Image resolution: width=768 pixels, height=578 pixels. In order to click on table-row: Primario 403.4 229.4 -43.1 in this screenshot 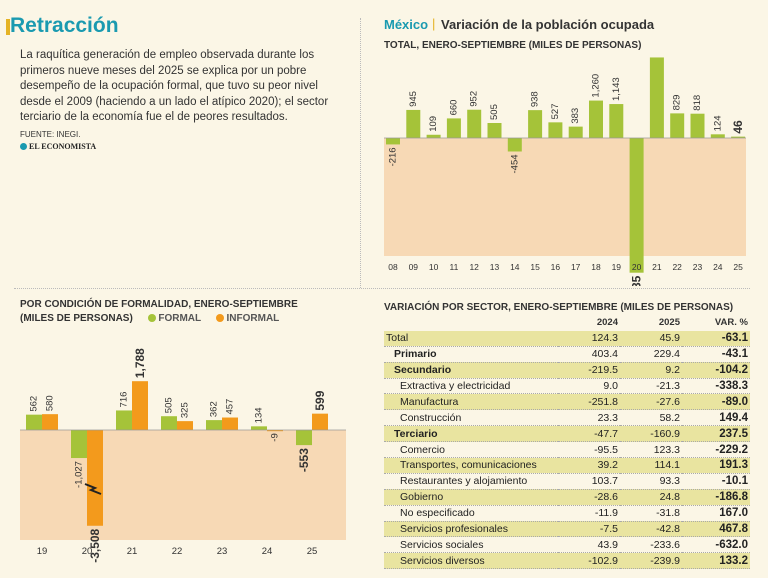, I will do `click(567, 354)`.